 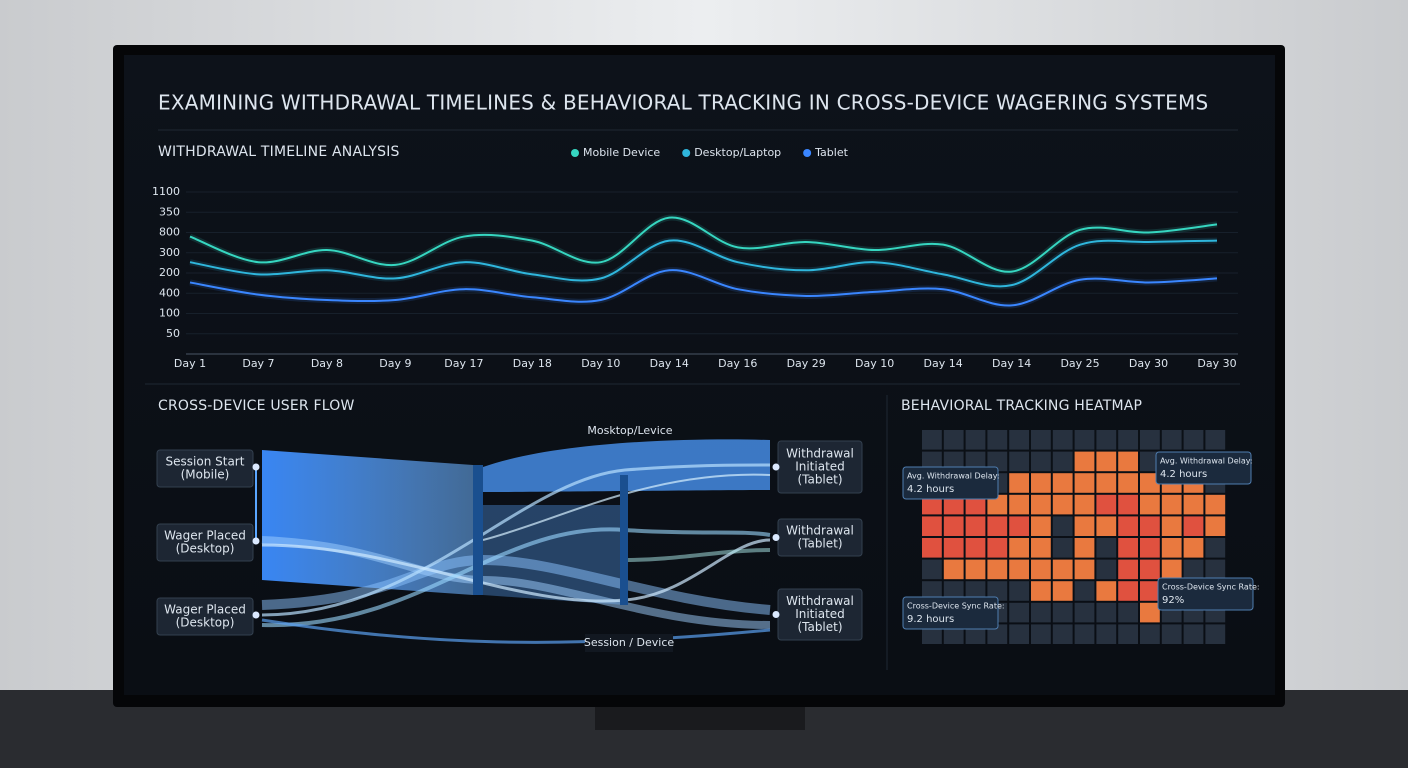 What do you see at coordinates (169, 292) in the screenshot?
I see `y-tick-label: 400` at bounding box center [169, 292].